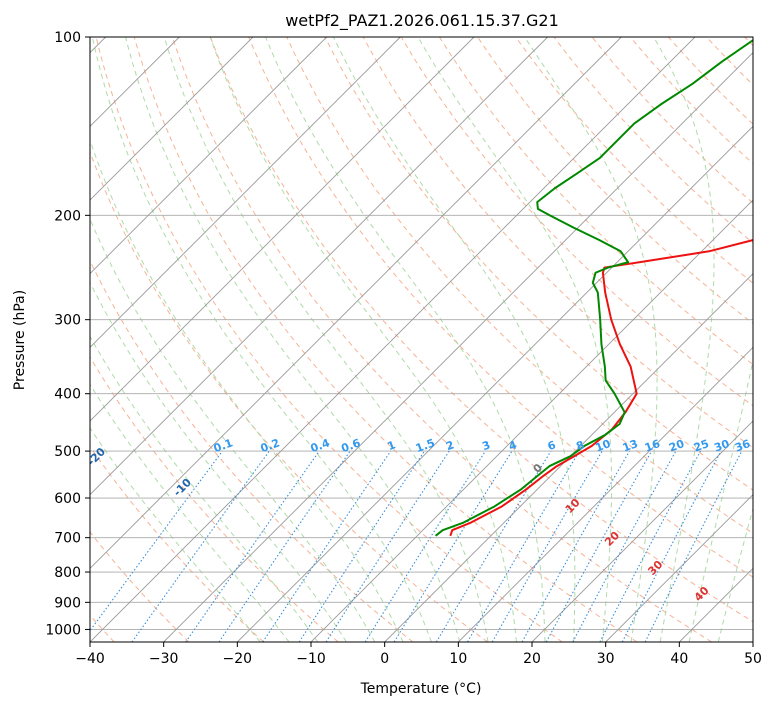 Image resolution: width=775 pixels, height=708 pixels. What do you see at coordinates (606, 659) in the screenshot?
I see `x-tick-label: 30` at bounding box center [606, 659].